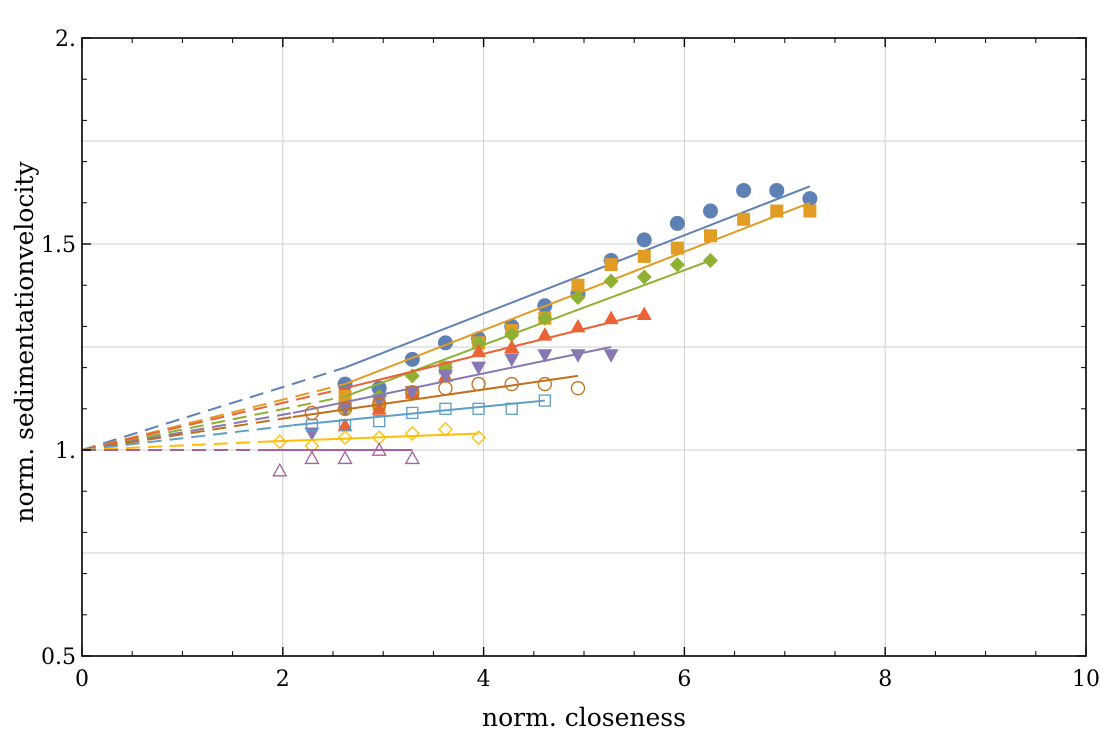  Describe the element at coordinates (65, 451) in the screenshot. I see `y-tick-label: 1.` at that location.